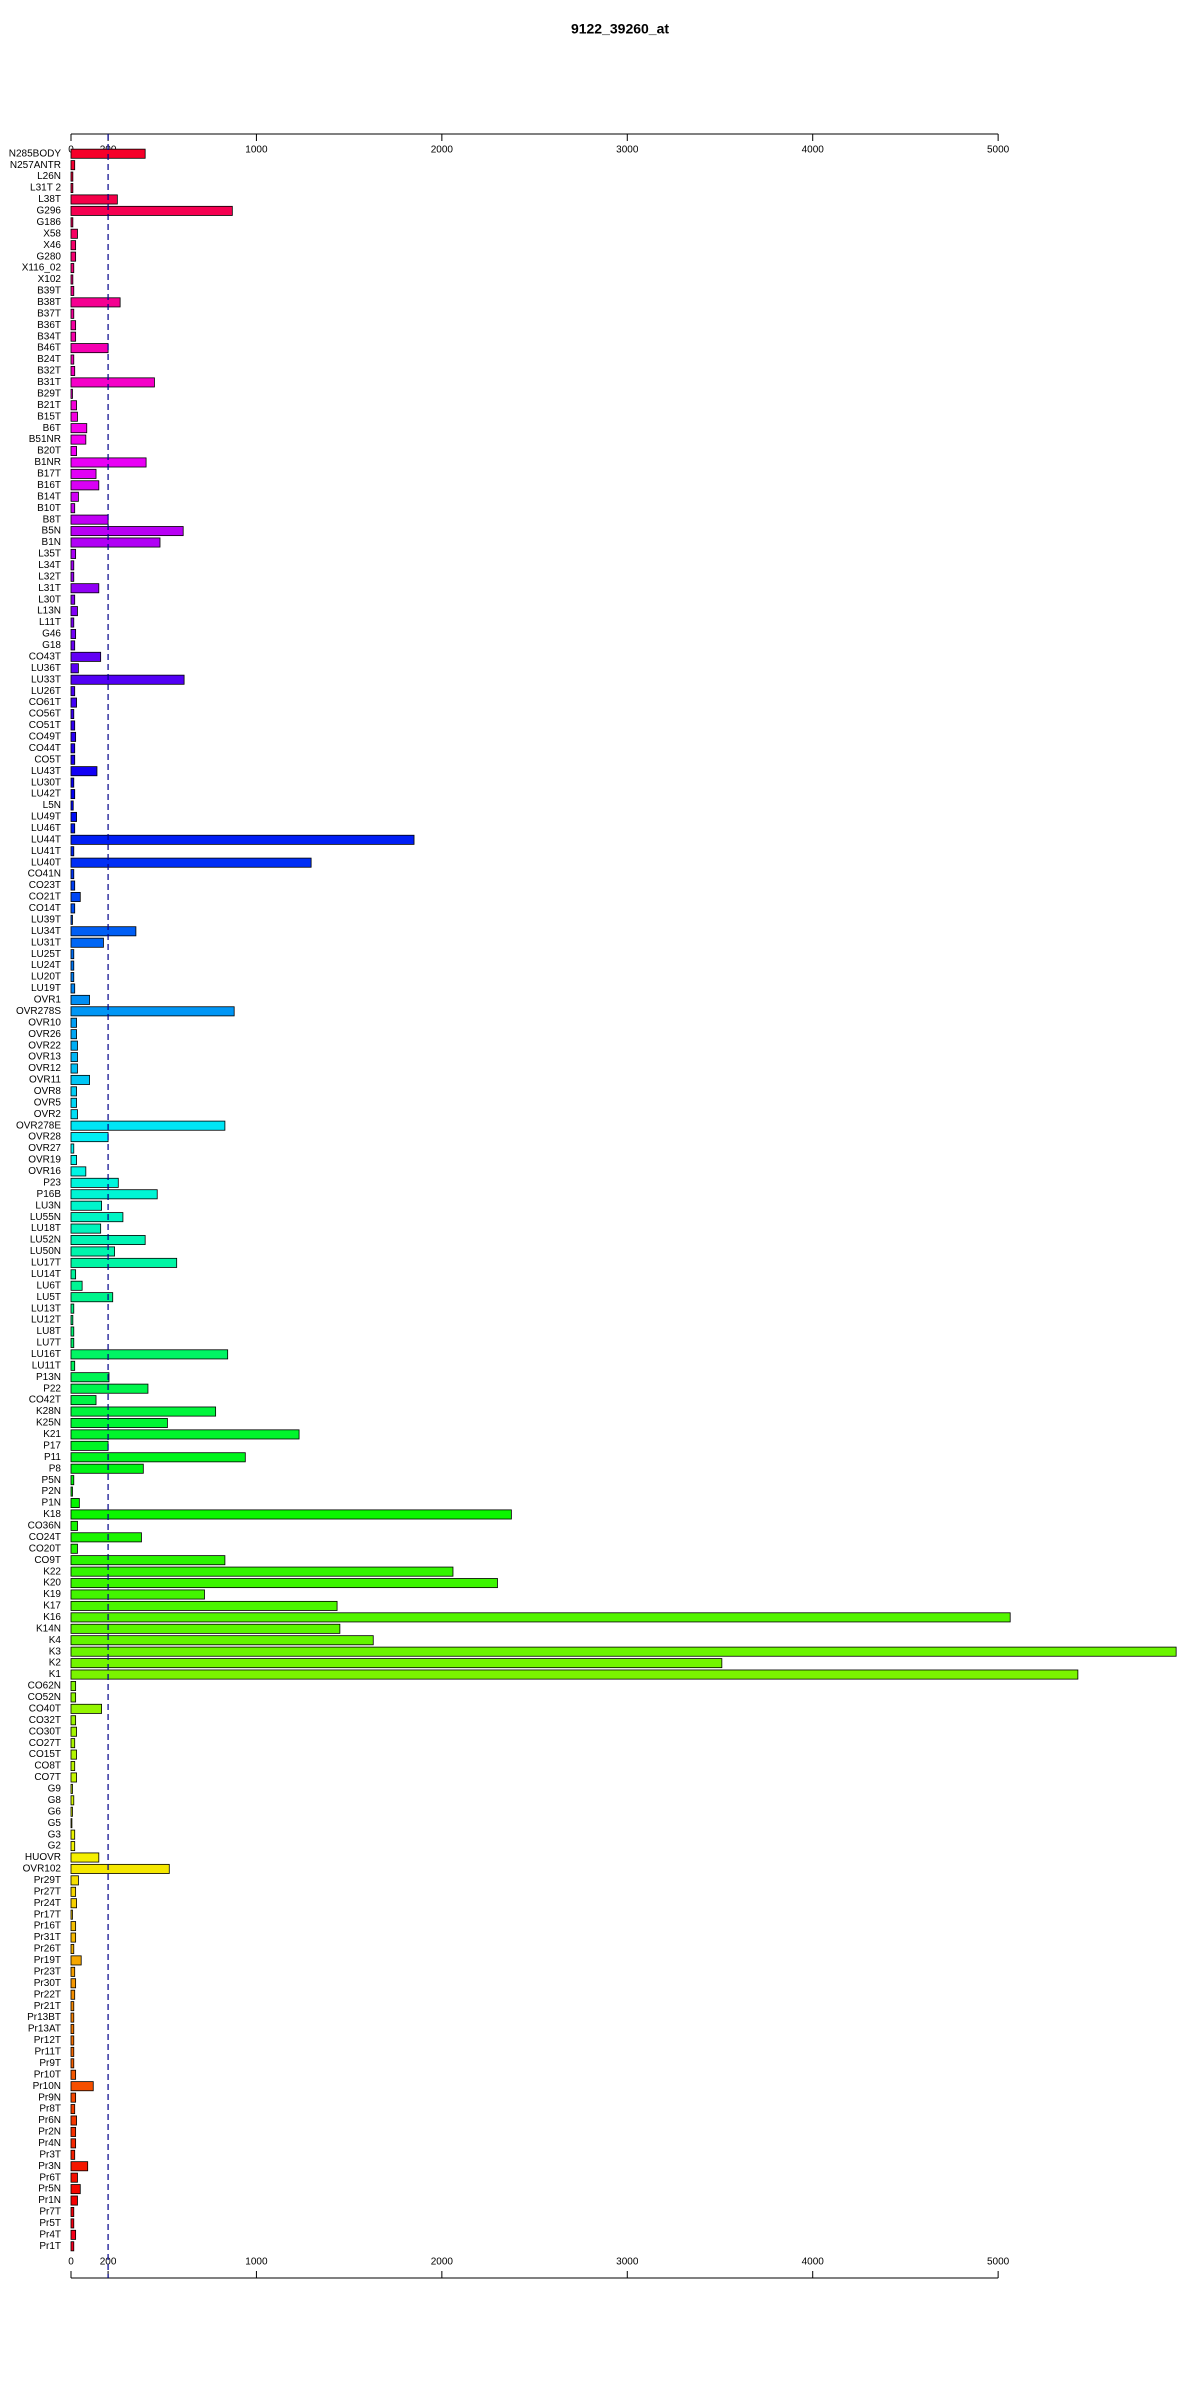  What do you see at coordinates (46, 691) in the screenshot?
I see `y-tick-label: LU26T` at bounding box center [46, 691].